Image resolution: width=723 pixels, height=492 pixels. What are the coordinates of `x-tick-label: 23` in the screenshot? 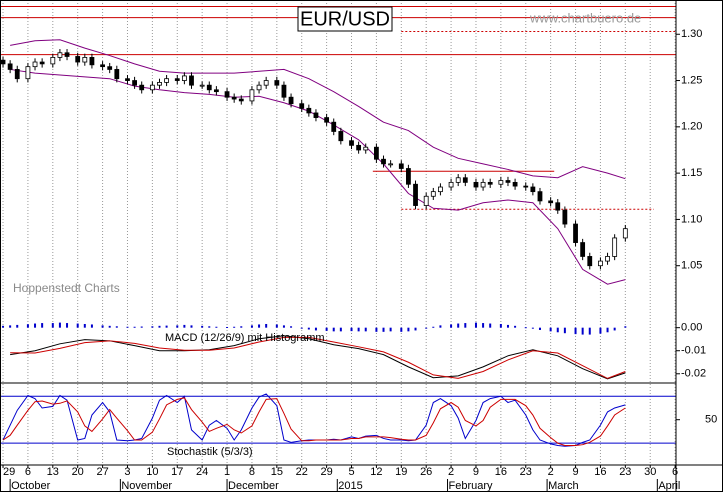 It's located at (625, 472).